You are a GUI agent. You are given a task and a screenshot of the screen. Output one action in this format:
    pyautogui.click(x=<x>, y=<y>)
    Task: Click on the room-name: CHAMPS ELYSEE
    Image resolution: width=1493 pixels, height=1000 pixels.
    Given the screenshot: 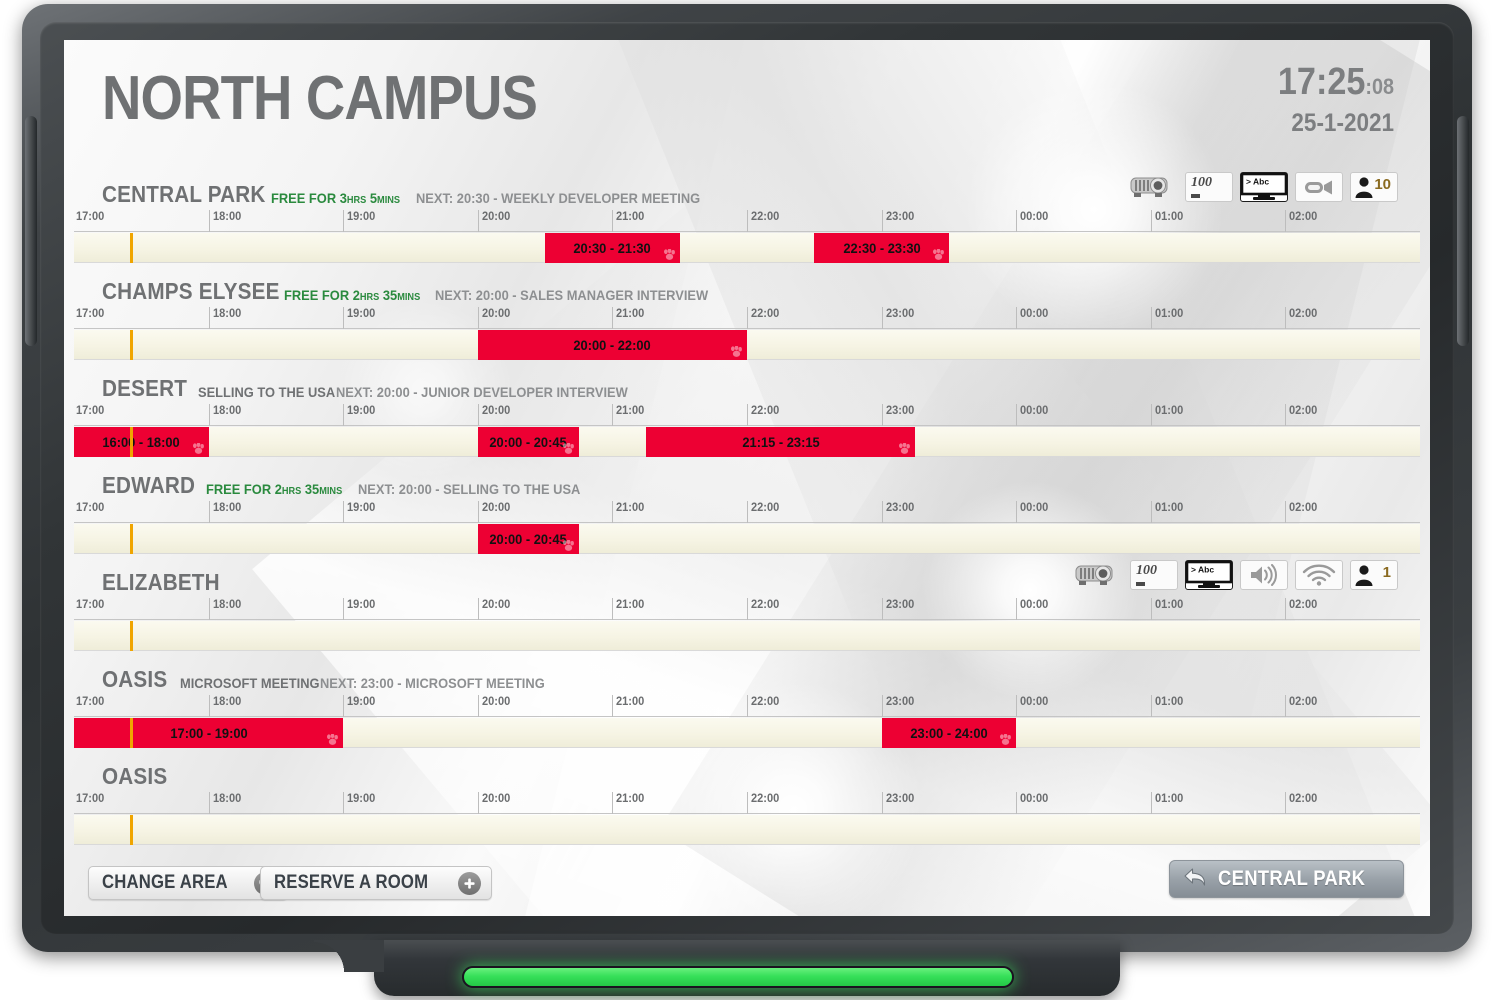 What is the action you would take?
    pyautogui.click(x=191, y=291)
    